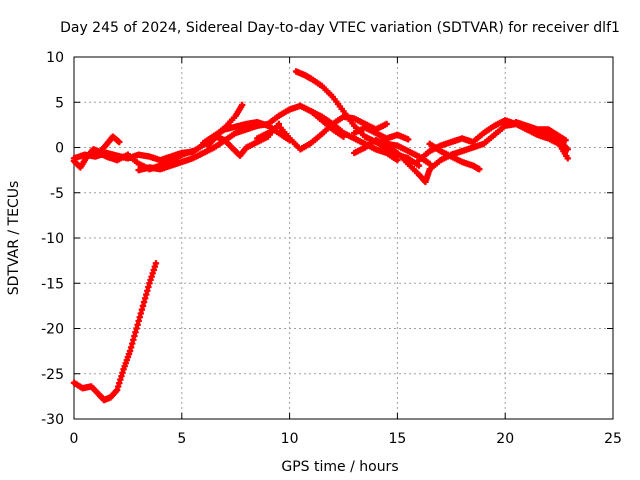  What do you see at coordinates (57, 194) in the screenshot?
I see `y-tick-label: -5` at bounding box center [57, 194].